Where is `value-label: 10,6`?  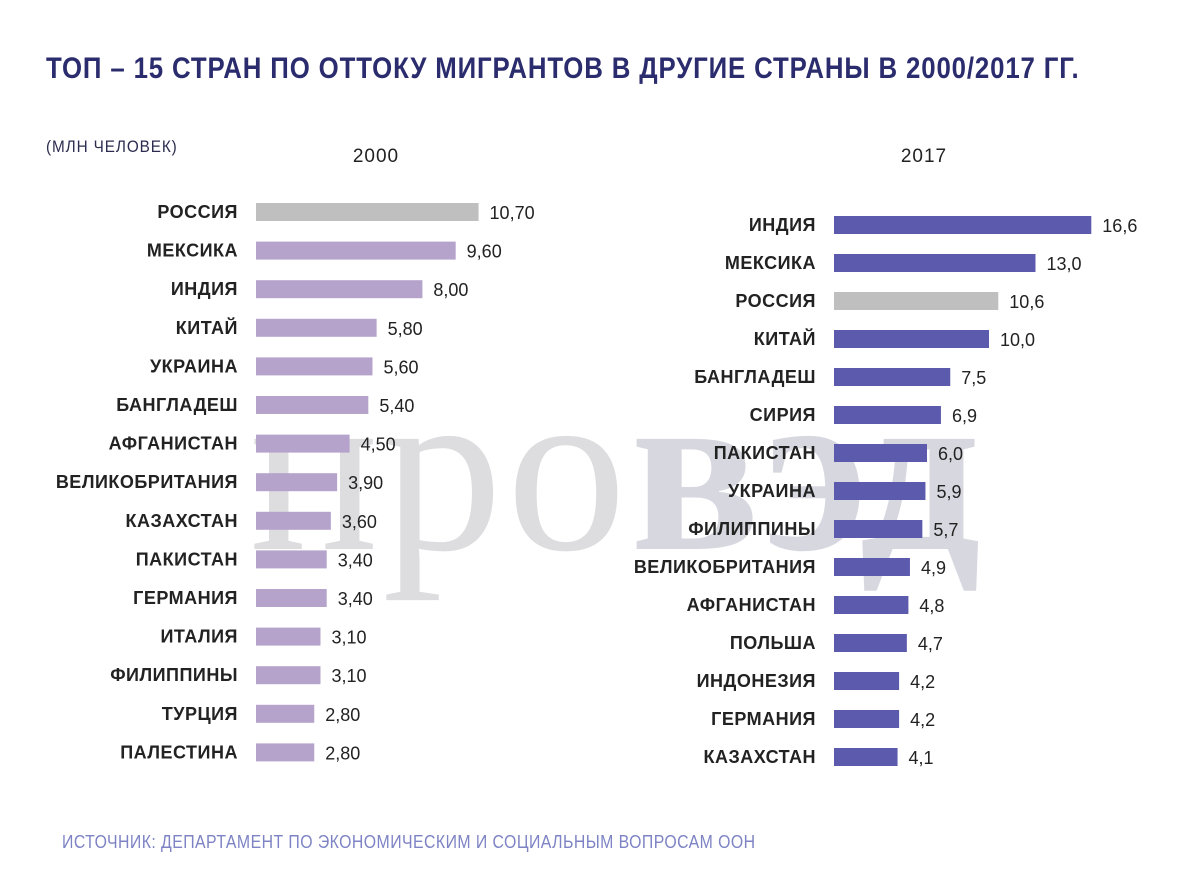 value-label: 10,6 is located at coordinates (1026, 302).